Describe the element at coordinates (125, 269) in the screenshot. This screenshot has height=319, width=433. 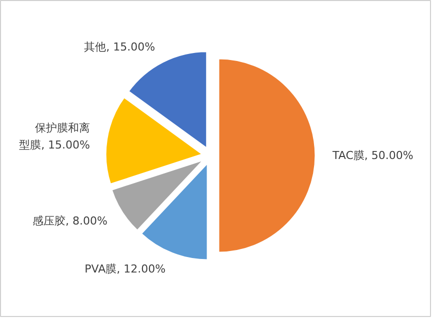
I see `slice-label: PVA膜, 12.00%` at that location.